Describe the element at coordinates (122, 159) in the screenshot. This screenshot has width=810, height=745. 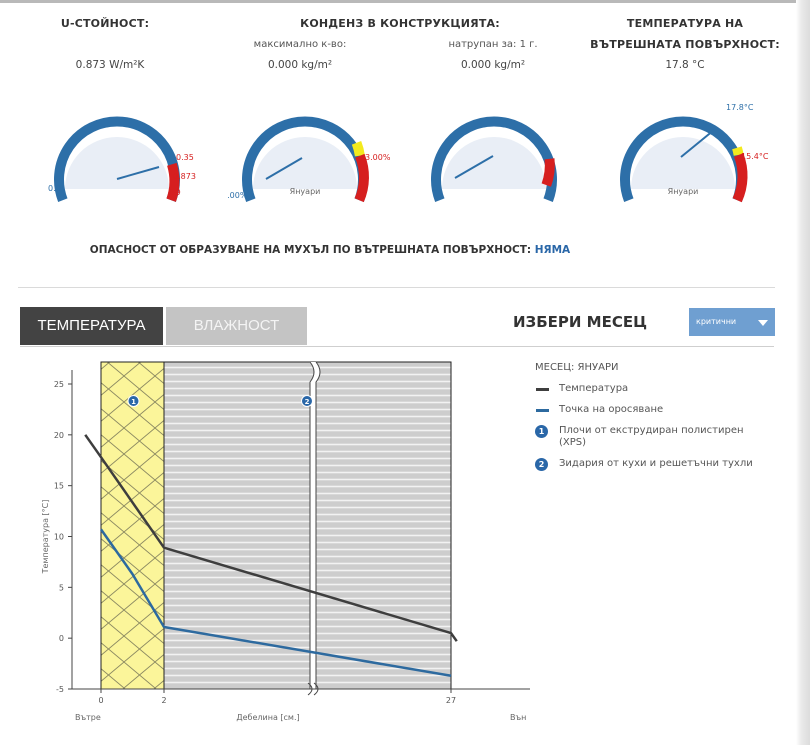
I see `u-value-gauge: 0.0 0.35 0.873 1.9` at that location.